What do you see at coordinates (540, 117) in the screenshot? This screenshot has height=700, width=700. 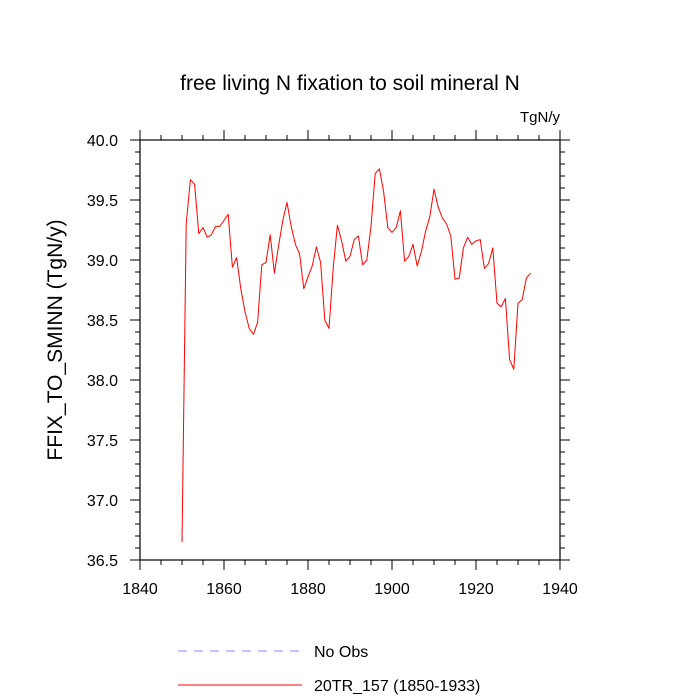 I see `units-label: TgN/y` at bounding box center [540, 117].